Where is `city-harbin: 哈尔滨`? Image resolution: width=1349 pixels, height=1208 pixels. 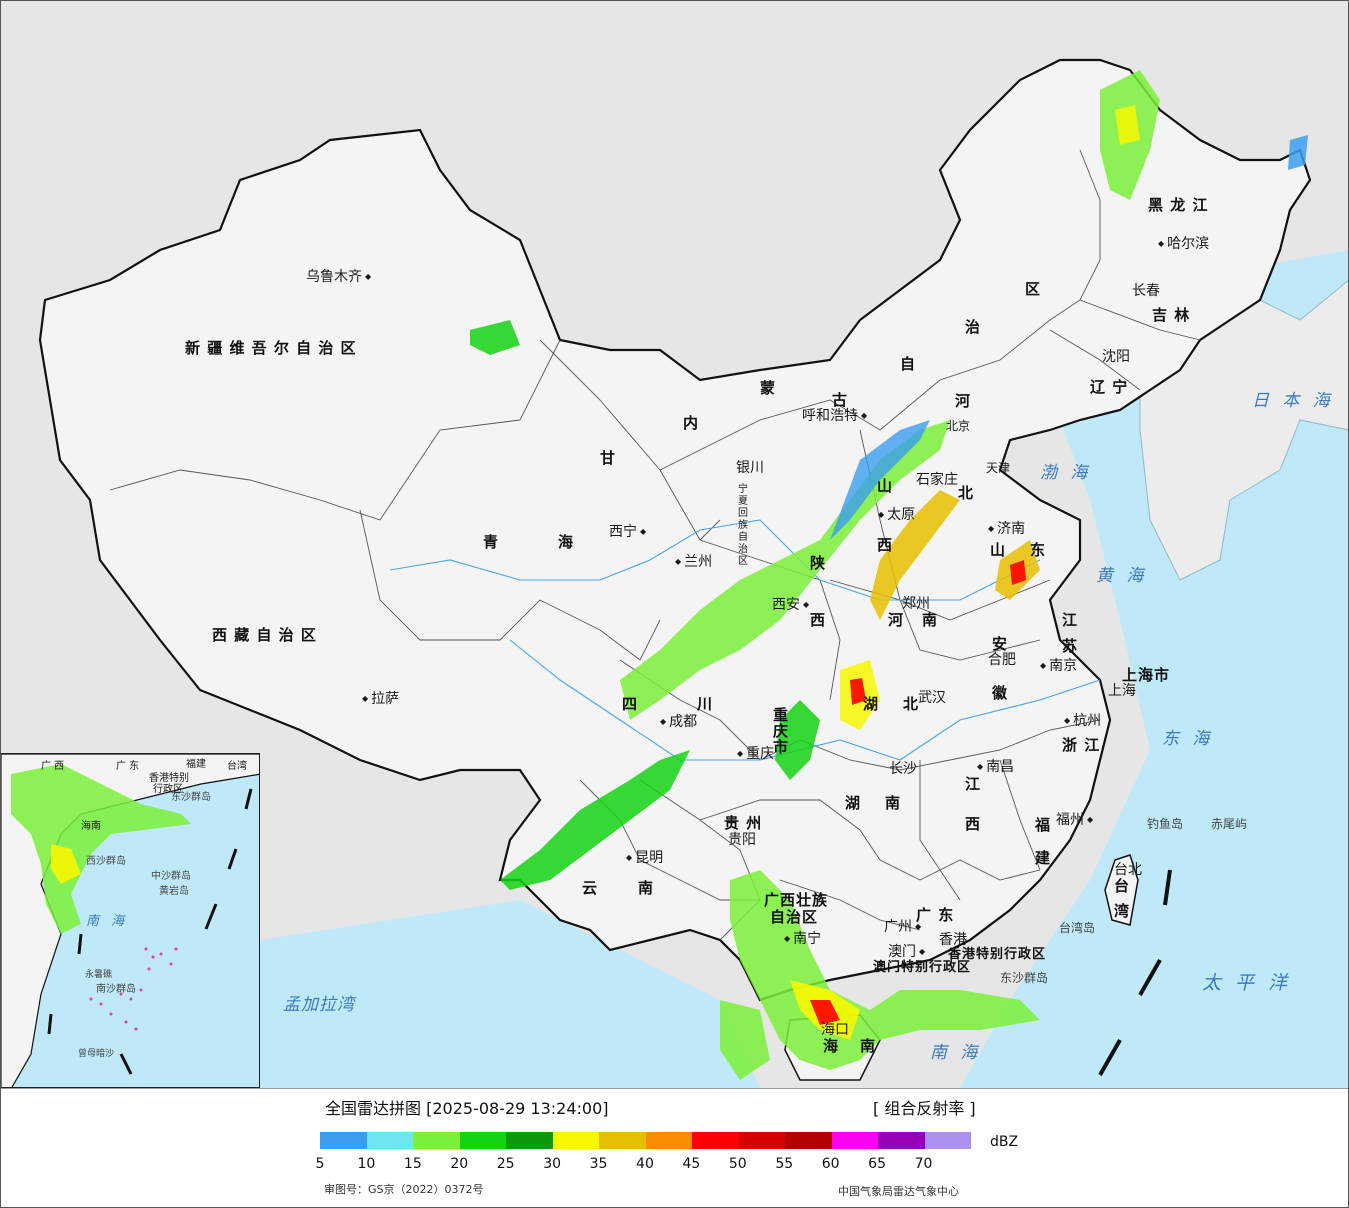
city-harbin: 哈尔滨 is located at coordinates (1183, 244).